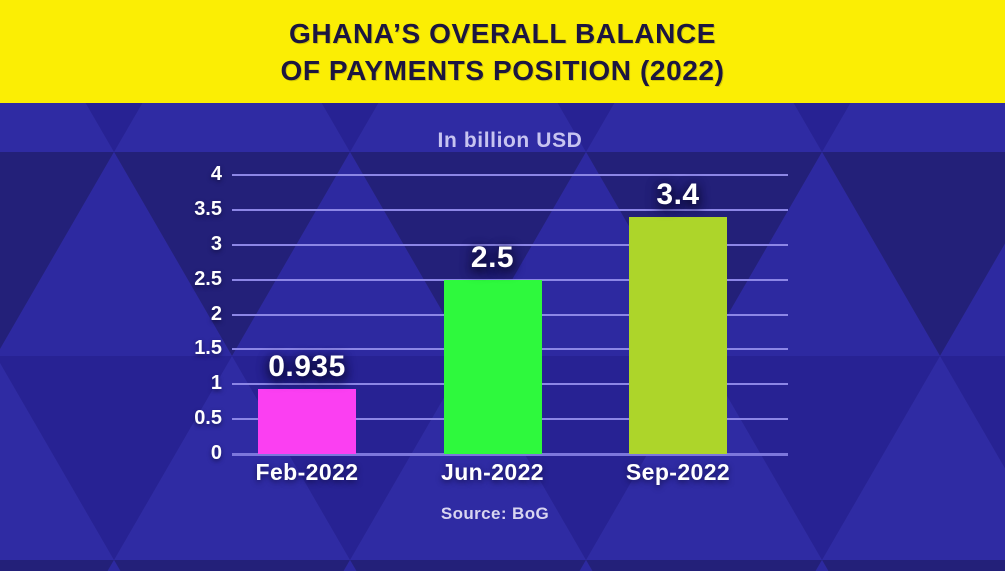 The width and height of the screenshot is (1005, 571). What do you see at coordinates (495, 513) in the screenshot?
I see `source-caption: Source: BoG` at bounding box center [495, 513].